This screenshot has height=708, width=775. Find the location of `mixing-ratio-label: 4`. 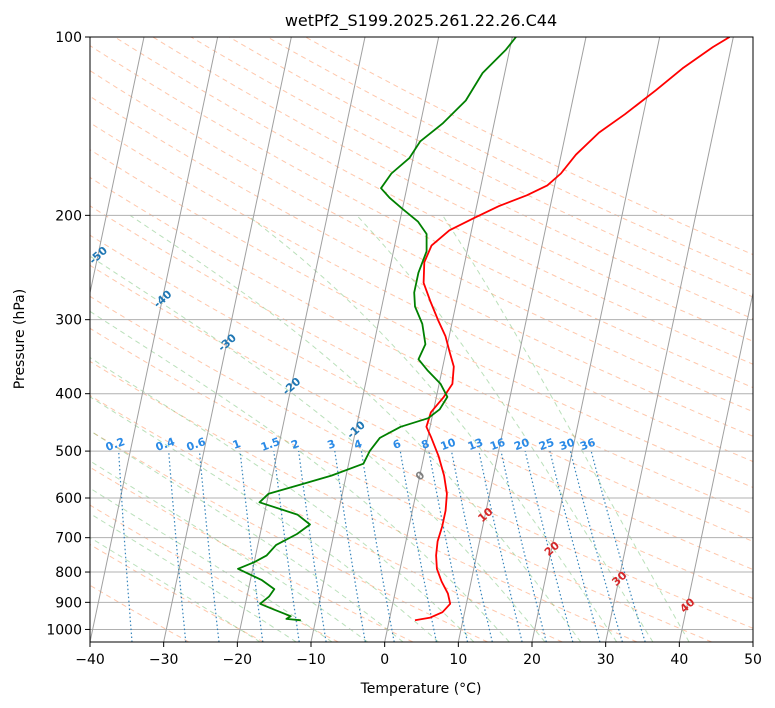

mixing-ratio-label: 4 is located at coordinates (358, 444).